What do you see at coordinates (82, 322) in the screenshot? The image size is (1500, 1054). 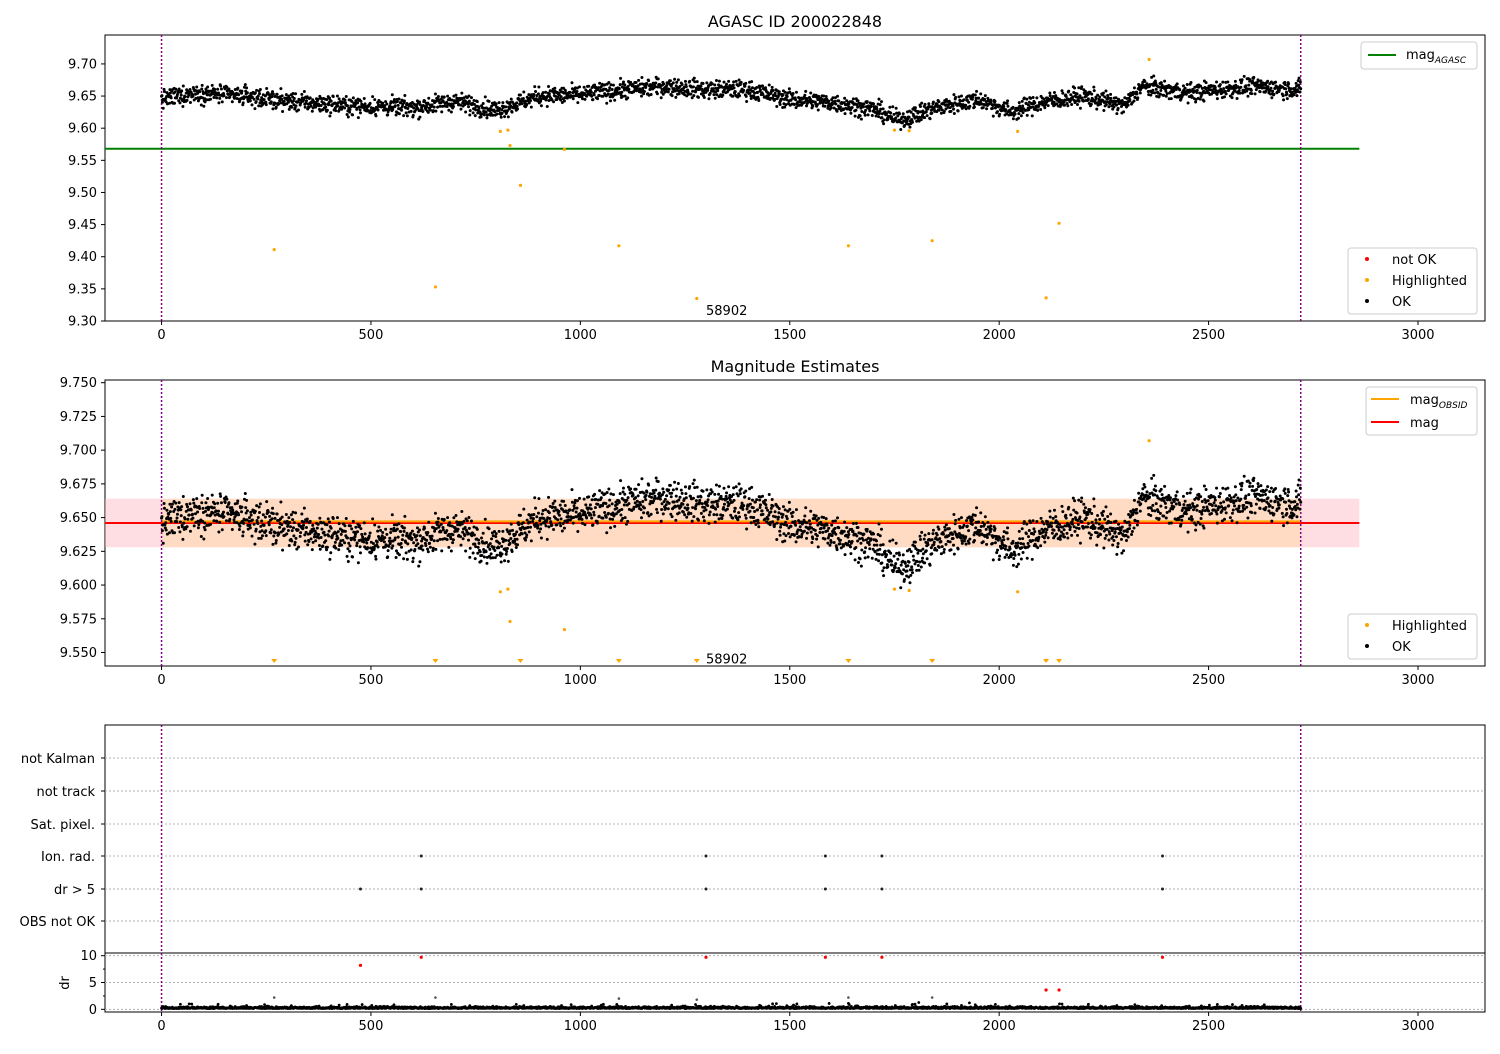 I see `y-tick-label: 9.30` at bounding box center [82, 322].